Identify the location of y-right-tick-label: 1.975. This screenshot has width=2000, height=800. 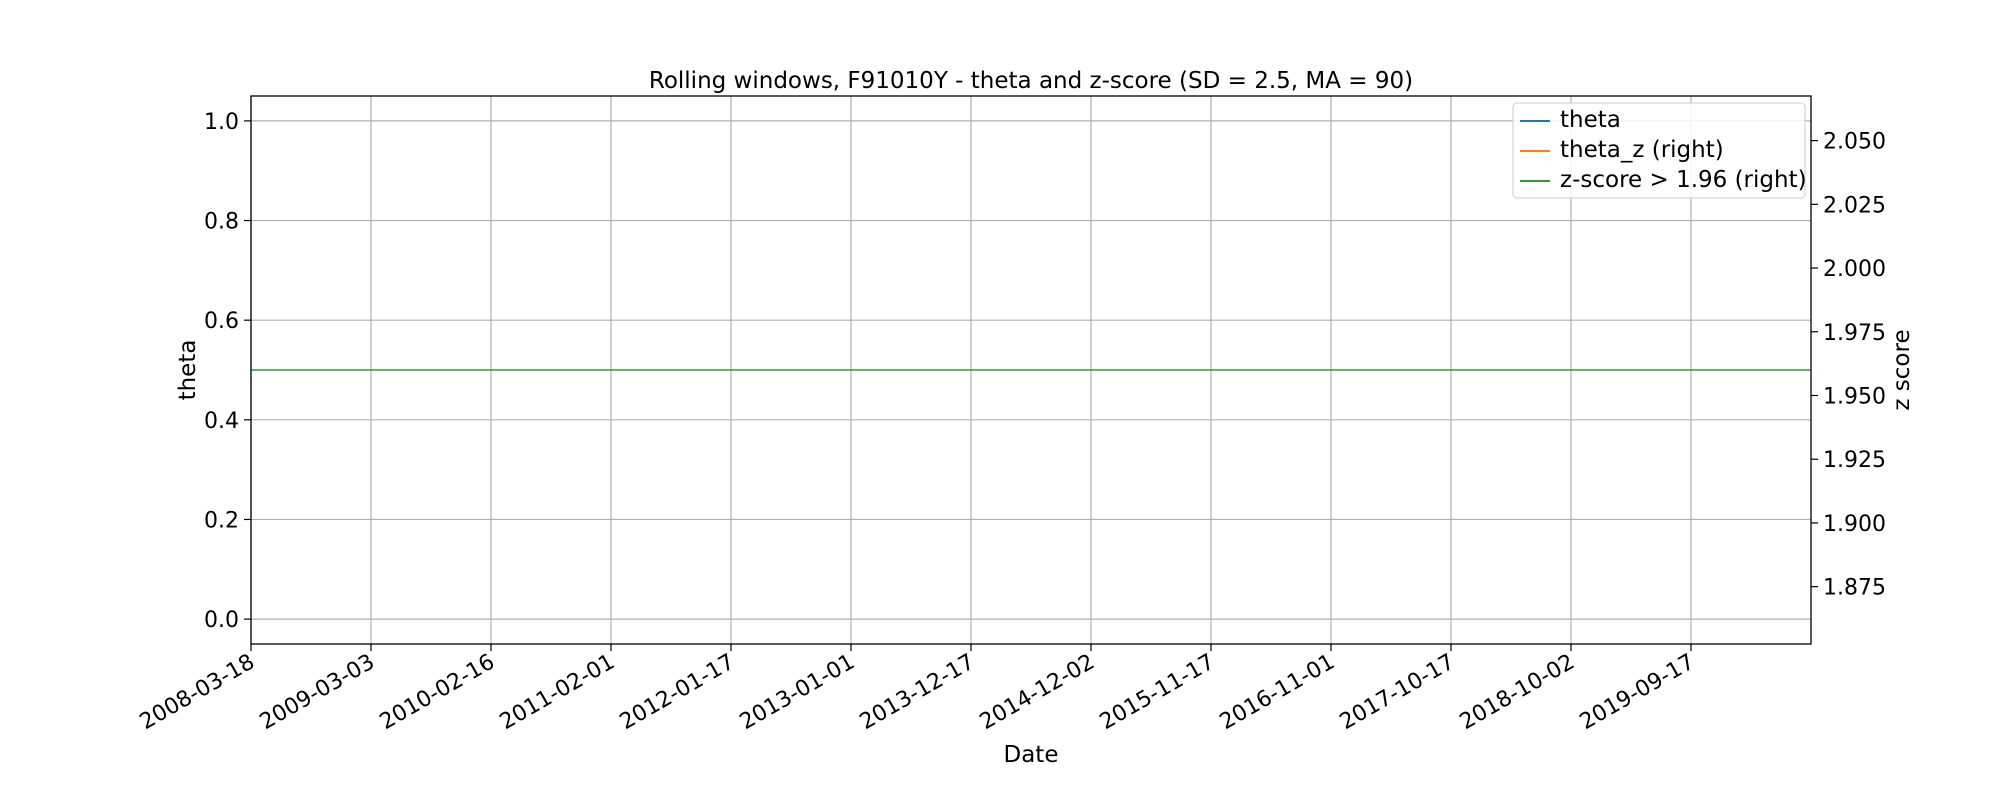
(1854, 333).